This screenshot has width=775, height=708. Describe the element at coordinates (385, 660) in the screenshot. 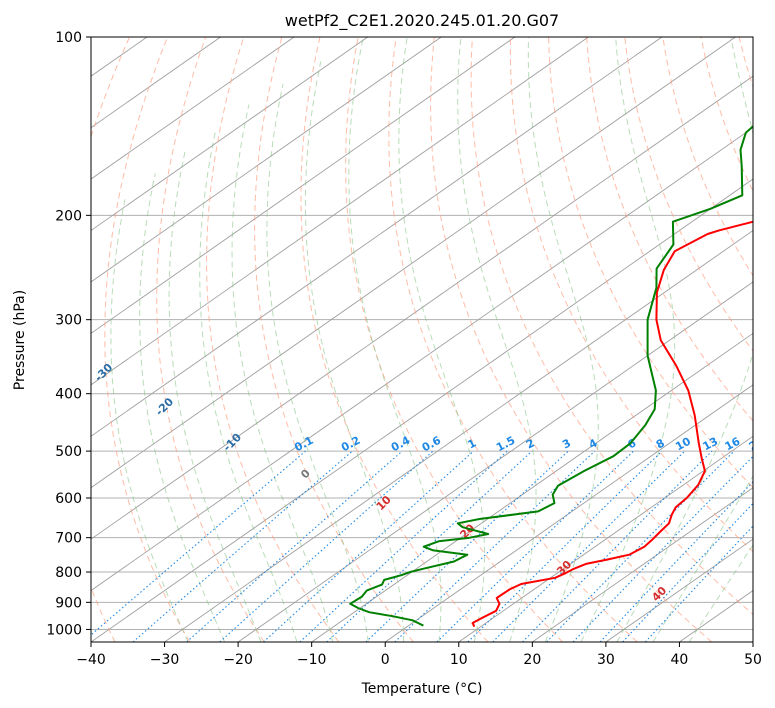

I see `x-tick-label: 0` at that location.